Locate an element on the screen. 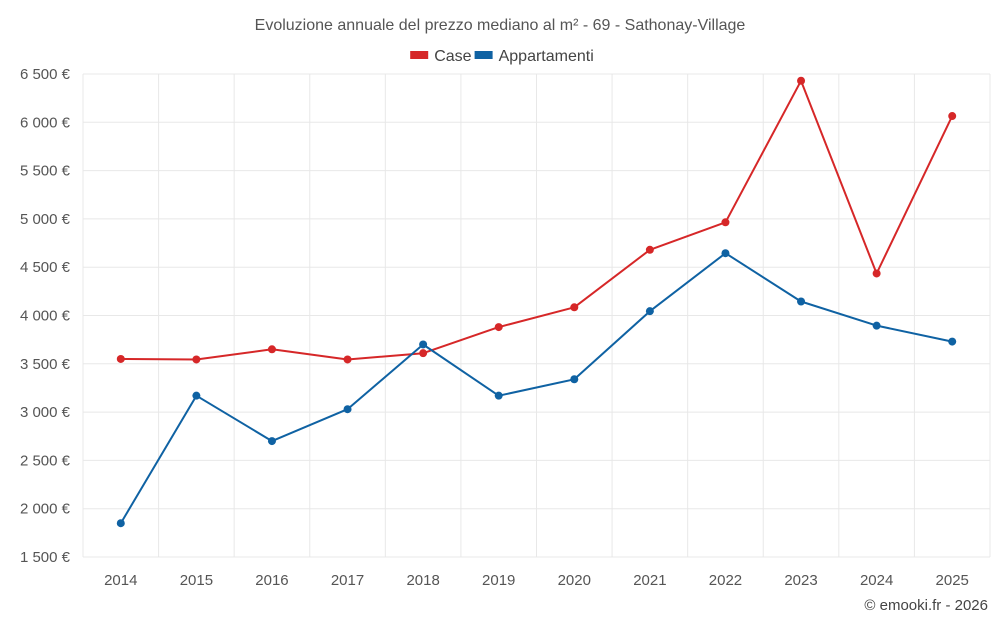 The height and width of the screenshot is (625, 1000). legend-swatch-appartamenti is located at coordinates (483, 55).